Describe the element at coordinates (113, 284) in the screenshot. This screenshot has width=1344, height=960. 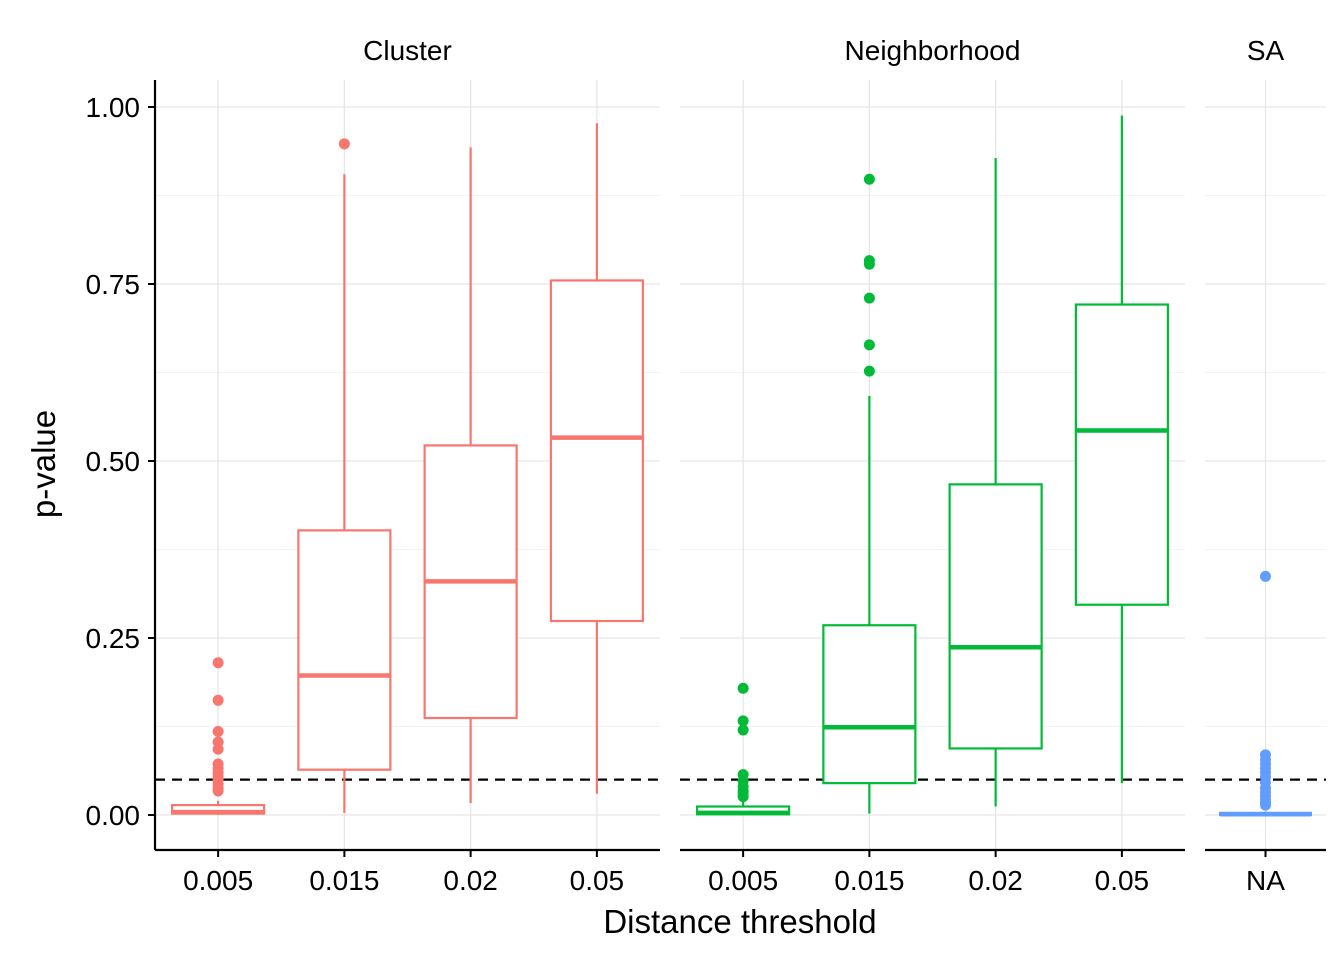
I see `y-tick-label: 0.75` at that location.